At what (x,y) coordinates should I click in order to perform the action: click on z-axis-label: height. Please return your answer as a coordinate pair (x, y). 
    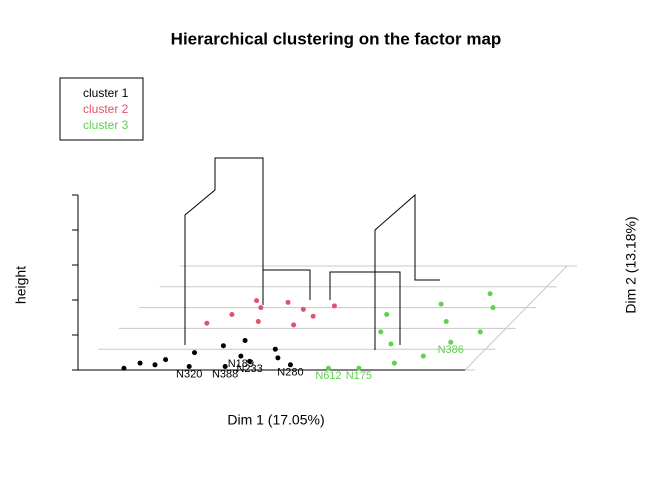
    Looking at the image, I should click on (21, 285).